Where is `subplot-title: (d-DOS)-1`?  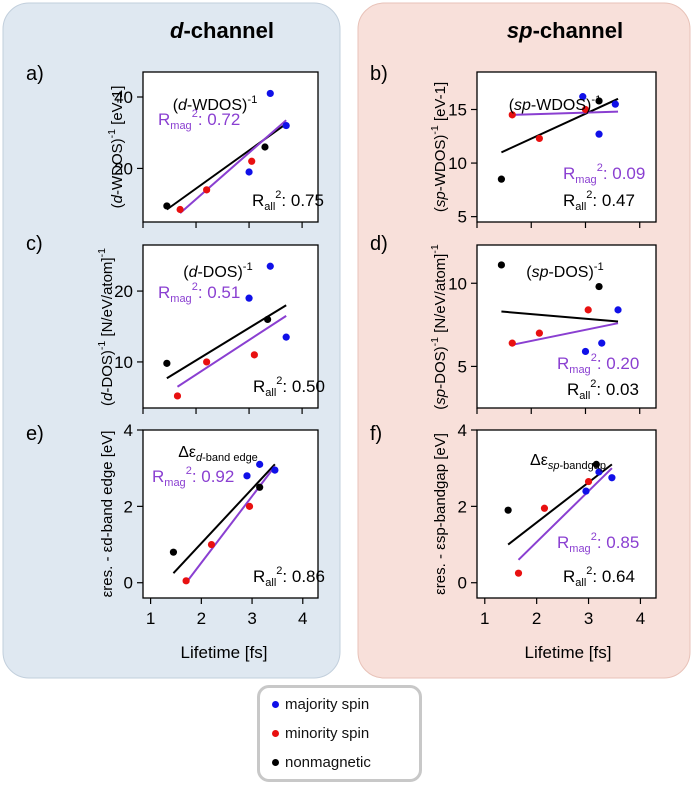 subplot-title: (d-DOS)-1 is located at coordinates (218, 271).